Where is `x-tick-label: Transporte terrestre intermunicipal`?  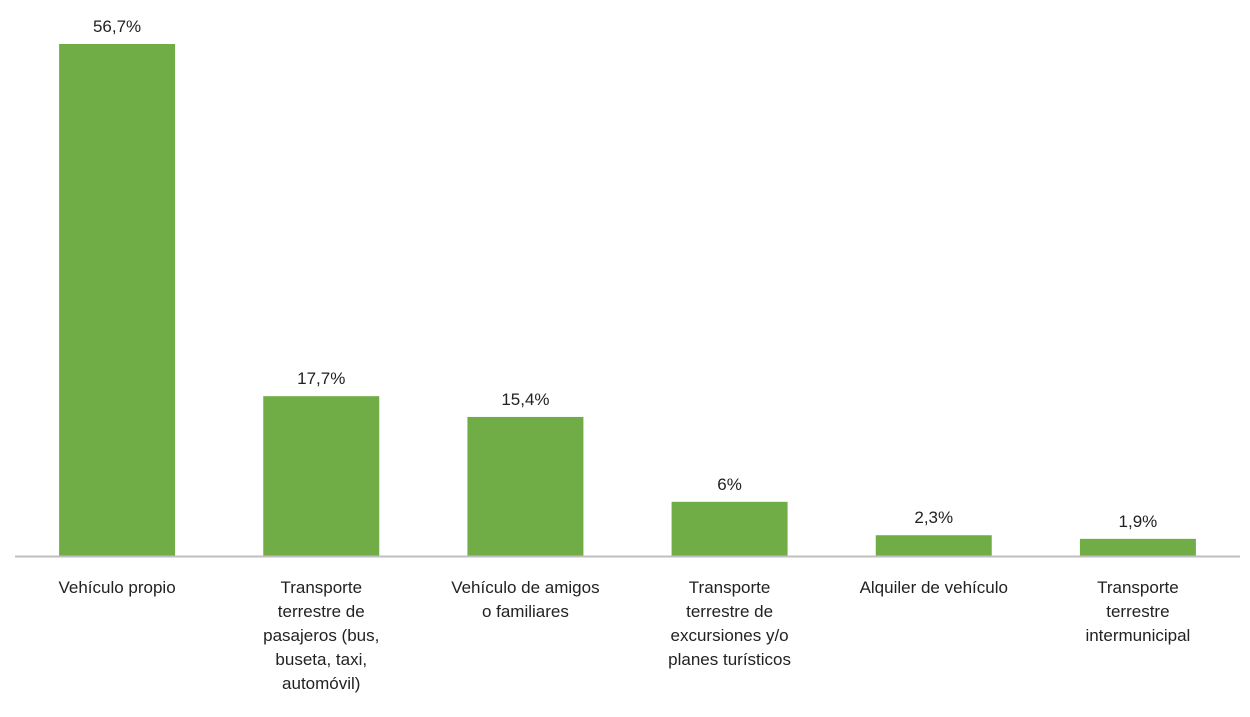 x-tick-label: Transporte terrestre intermunicipal is located at coordinates (1138, 611).